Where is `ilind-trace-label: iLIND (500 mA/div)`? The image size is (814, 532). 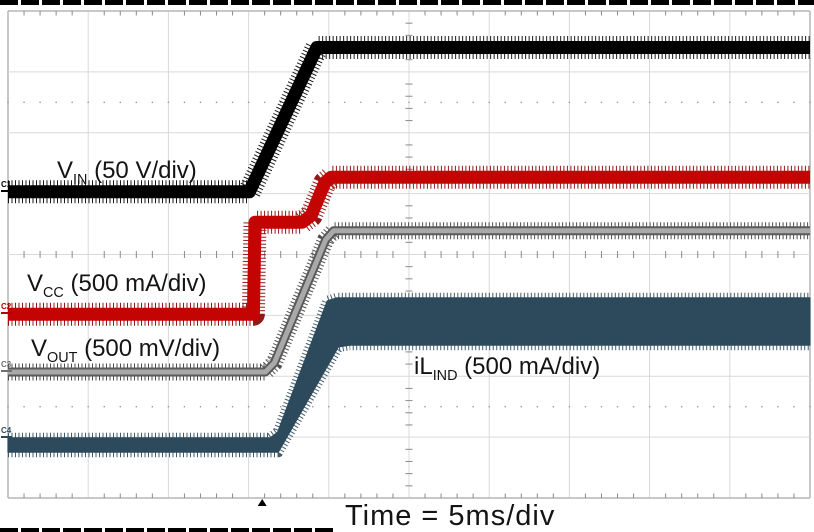 ilind-trace-label: iLIND (500 mA/div) is located at coordinates (507, 368).